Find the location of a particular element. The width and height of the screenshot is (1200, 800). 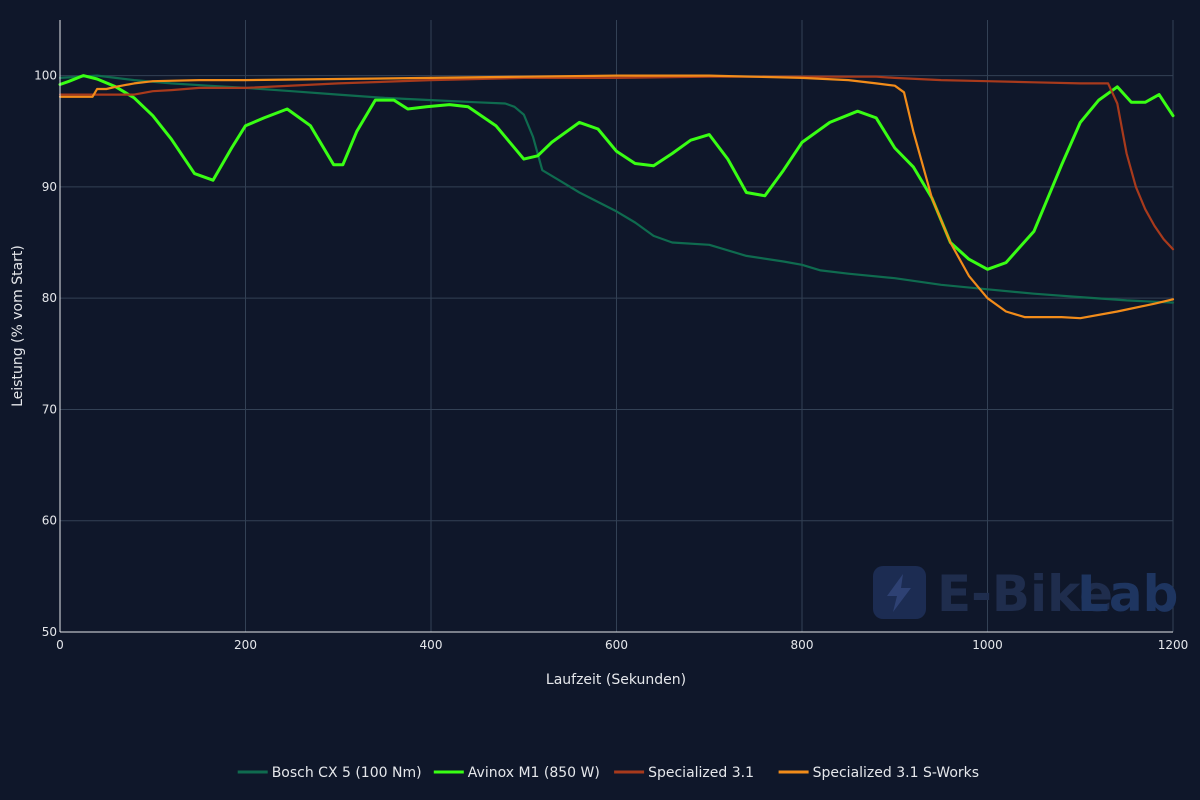

legend-item: Specialized 3.1 S-Works is located at coordinates (878, 773).